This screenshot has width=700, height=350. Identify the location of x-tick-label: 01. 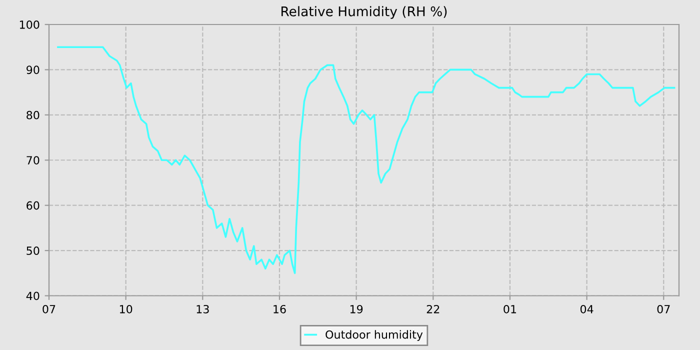
(510, 309).